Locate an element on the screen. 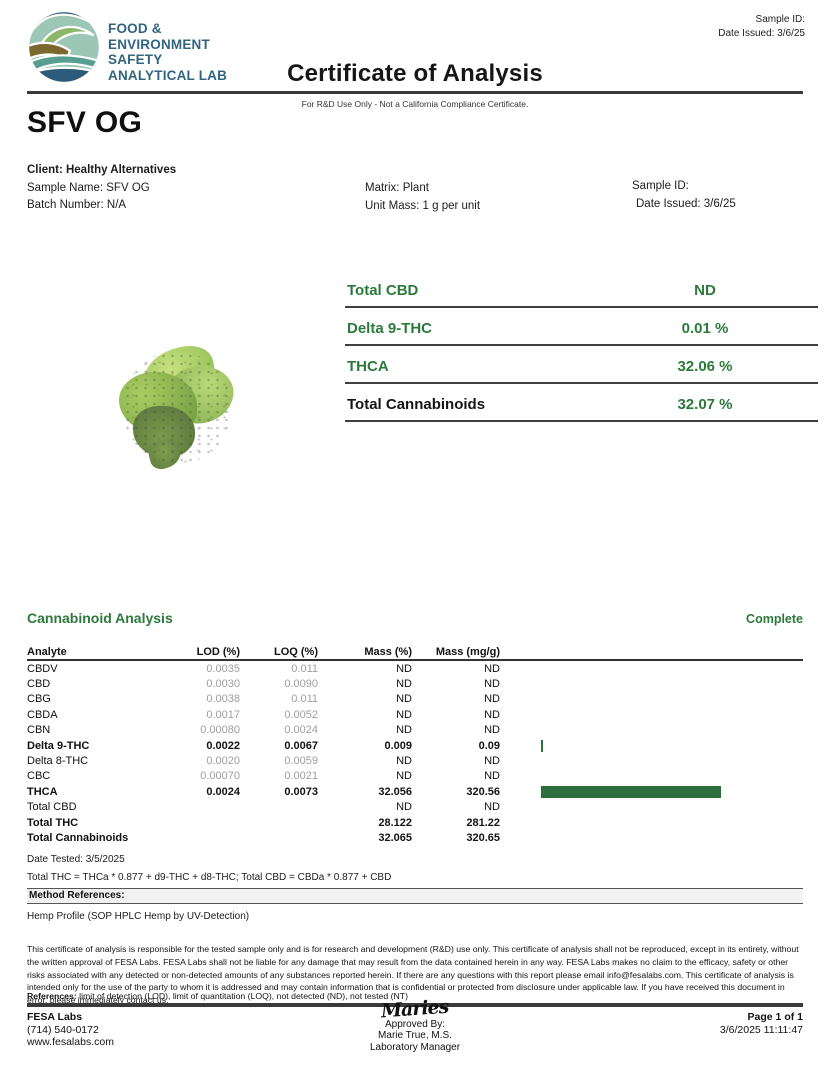 This screenshot has height=1072, width=830. loq-cell: 0.0073 is located at coordinates (301, 791).